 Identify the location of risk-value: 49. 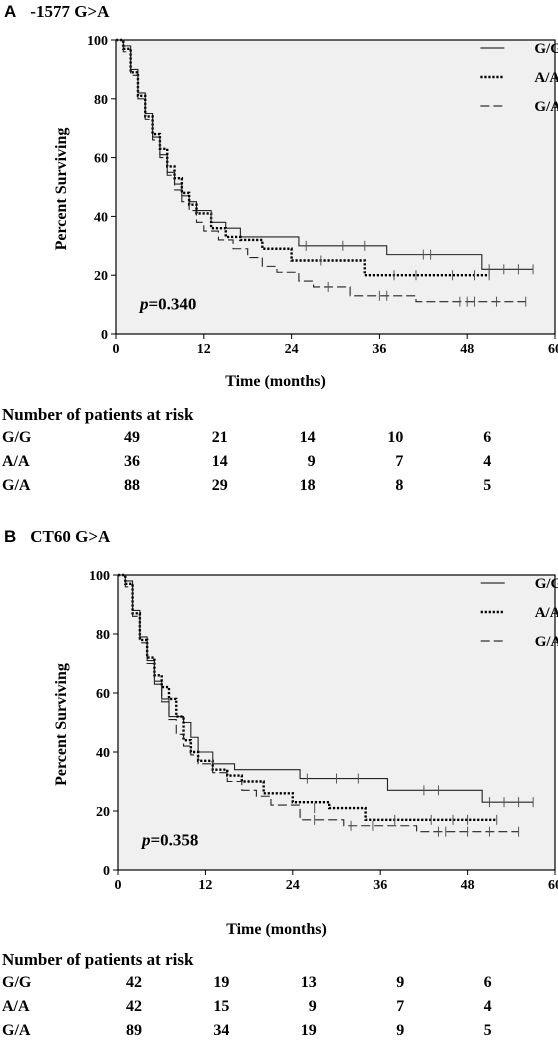
(132, 437).